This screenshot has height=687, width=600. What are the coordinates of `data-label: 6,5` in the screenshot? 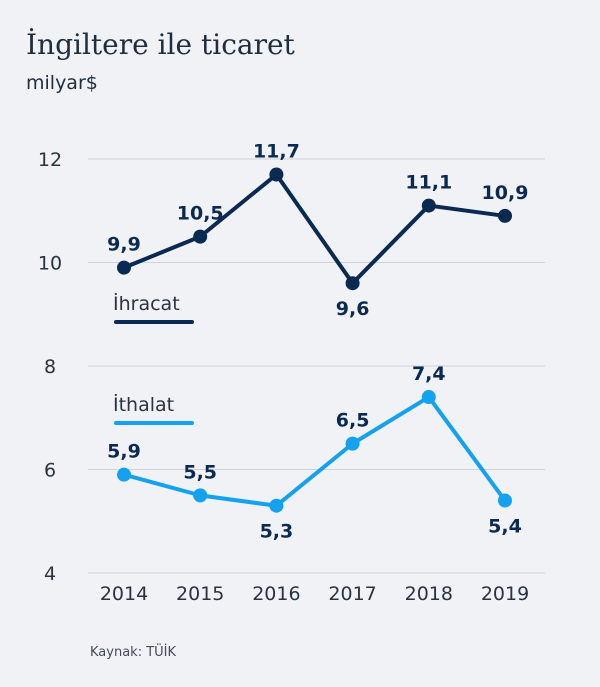 It's located at (353, 421).